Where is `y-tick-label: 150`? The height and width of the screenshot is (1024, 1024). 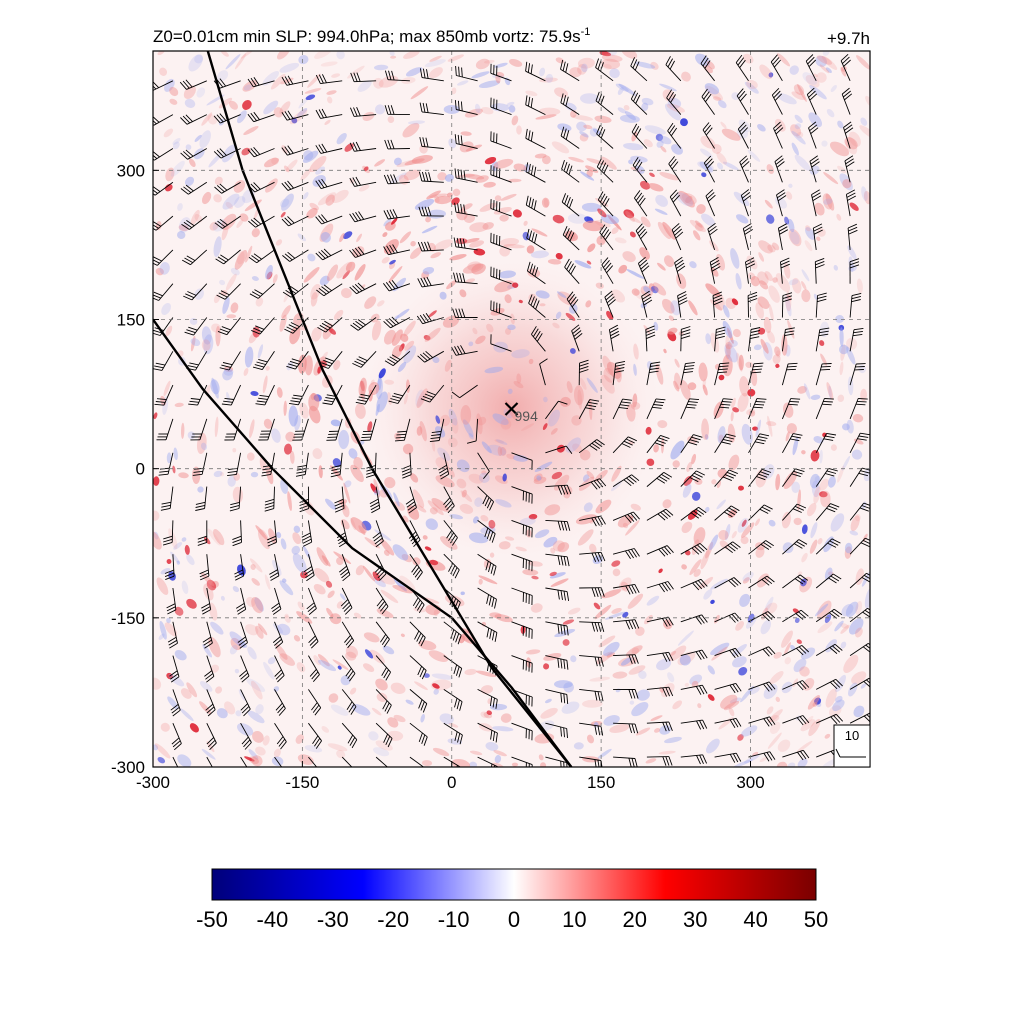 y-tick-label: 150 is located at coordinates (131, 320).